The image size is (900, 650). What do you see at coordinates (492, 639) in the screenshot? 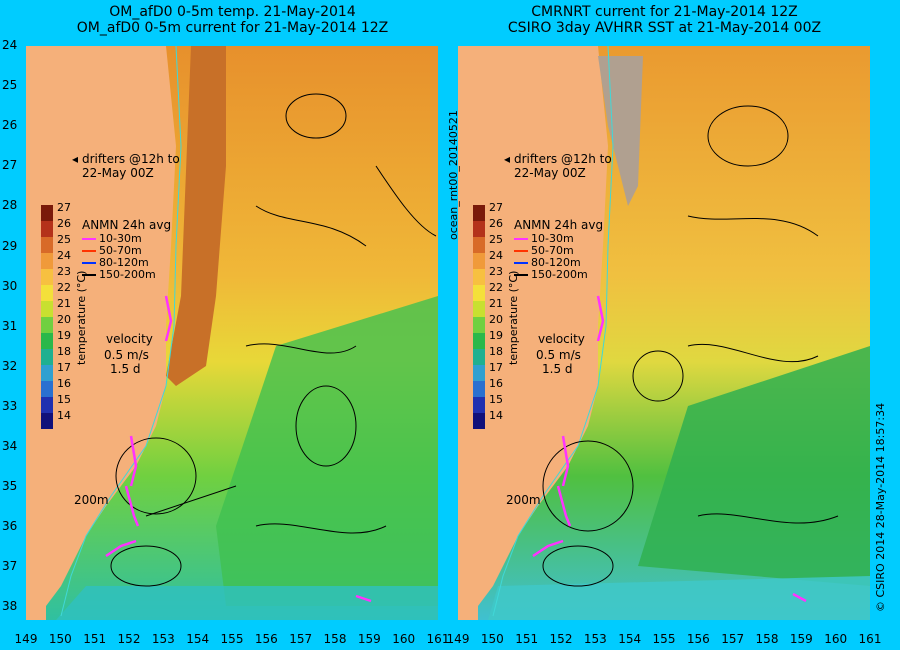
I see `right-longitude-tick: 150` at bounding box center [492, 639].